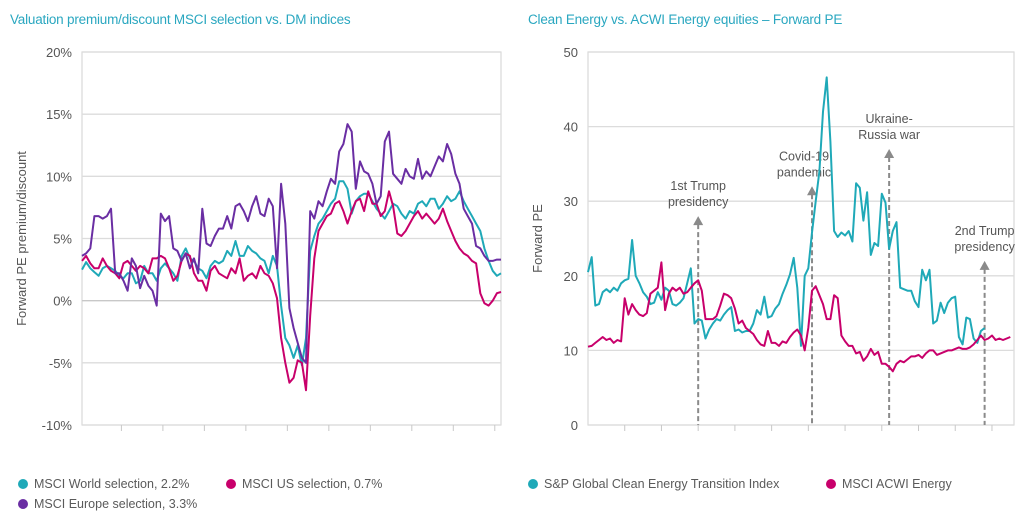 The height and width of the screenshot is (525, 1024). What do you see at coordinates (59, 176) in the screenshot?
I see `y-tick-label: 10%` at bounding box center [59, 176].